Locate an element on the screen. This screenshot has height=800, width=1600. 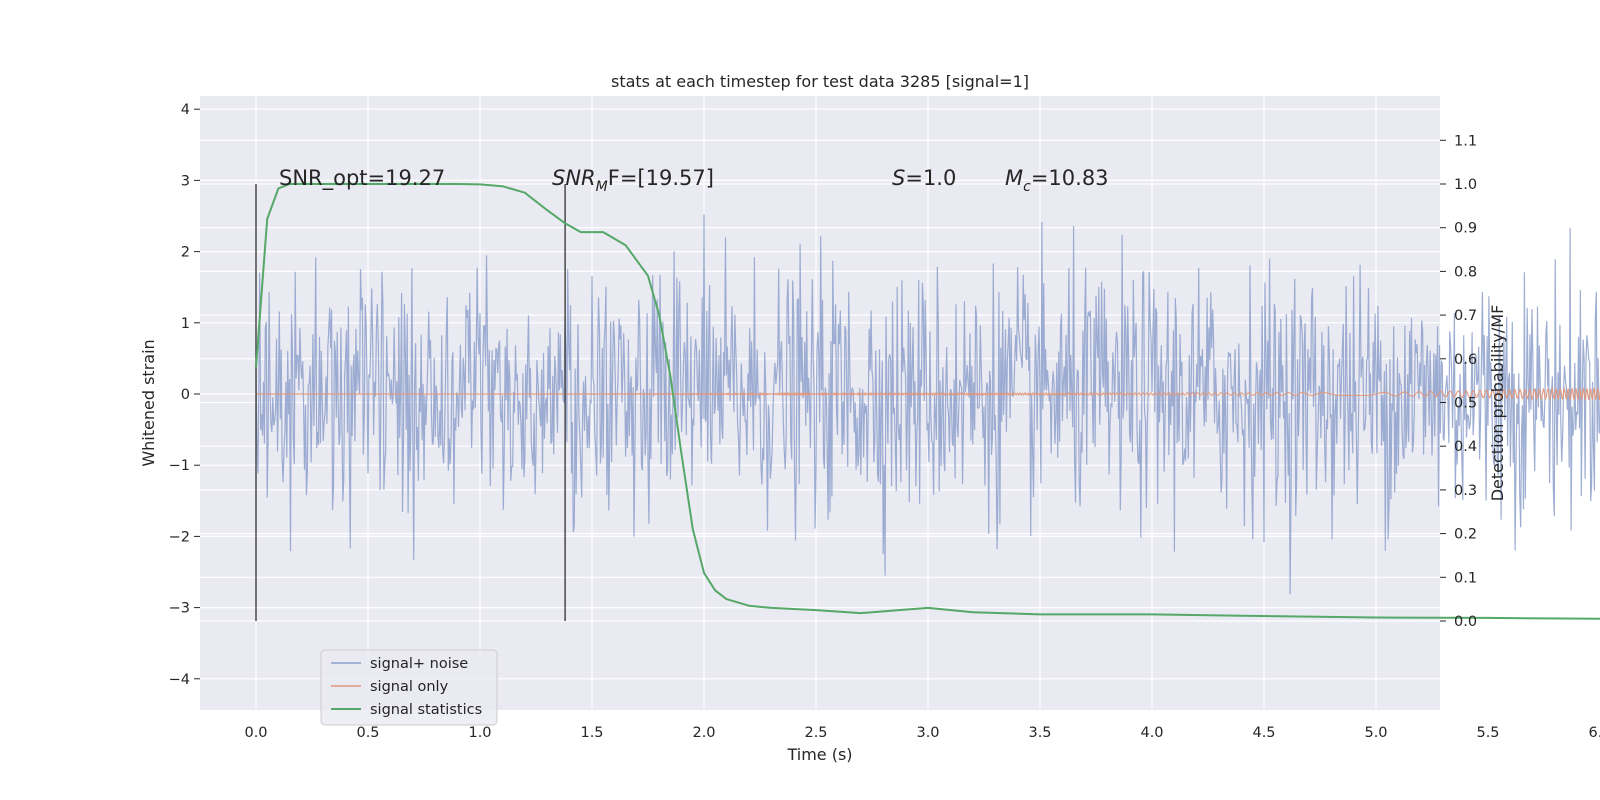
x-tick-label: 2.5 is located at coordinates (815, 733).